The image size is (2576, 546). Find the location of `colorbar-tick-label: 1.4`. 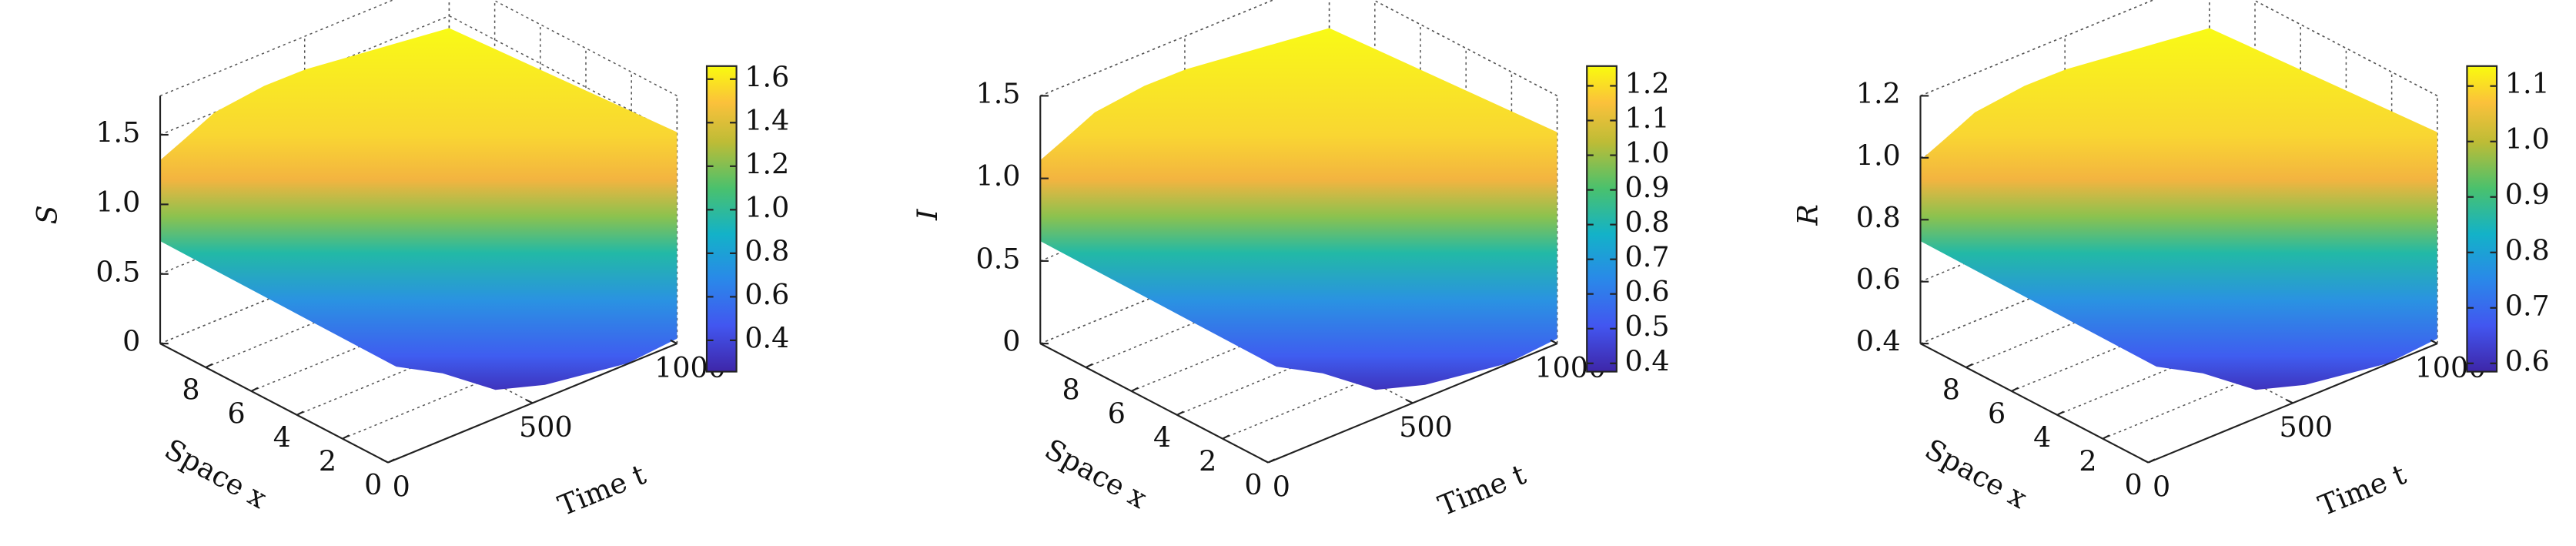

colorbar-tick-label: 1.4 is located at coordinates (766, 121).